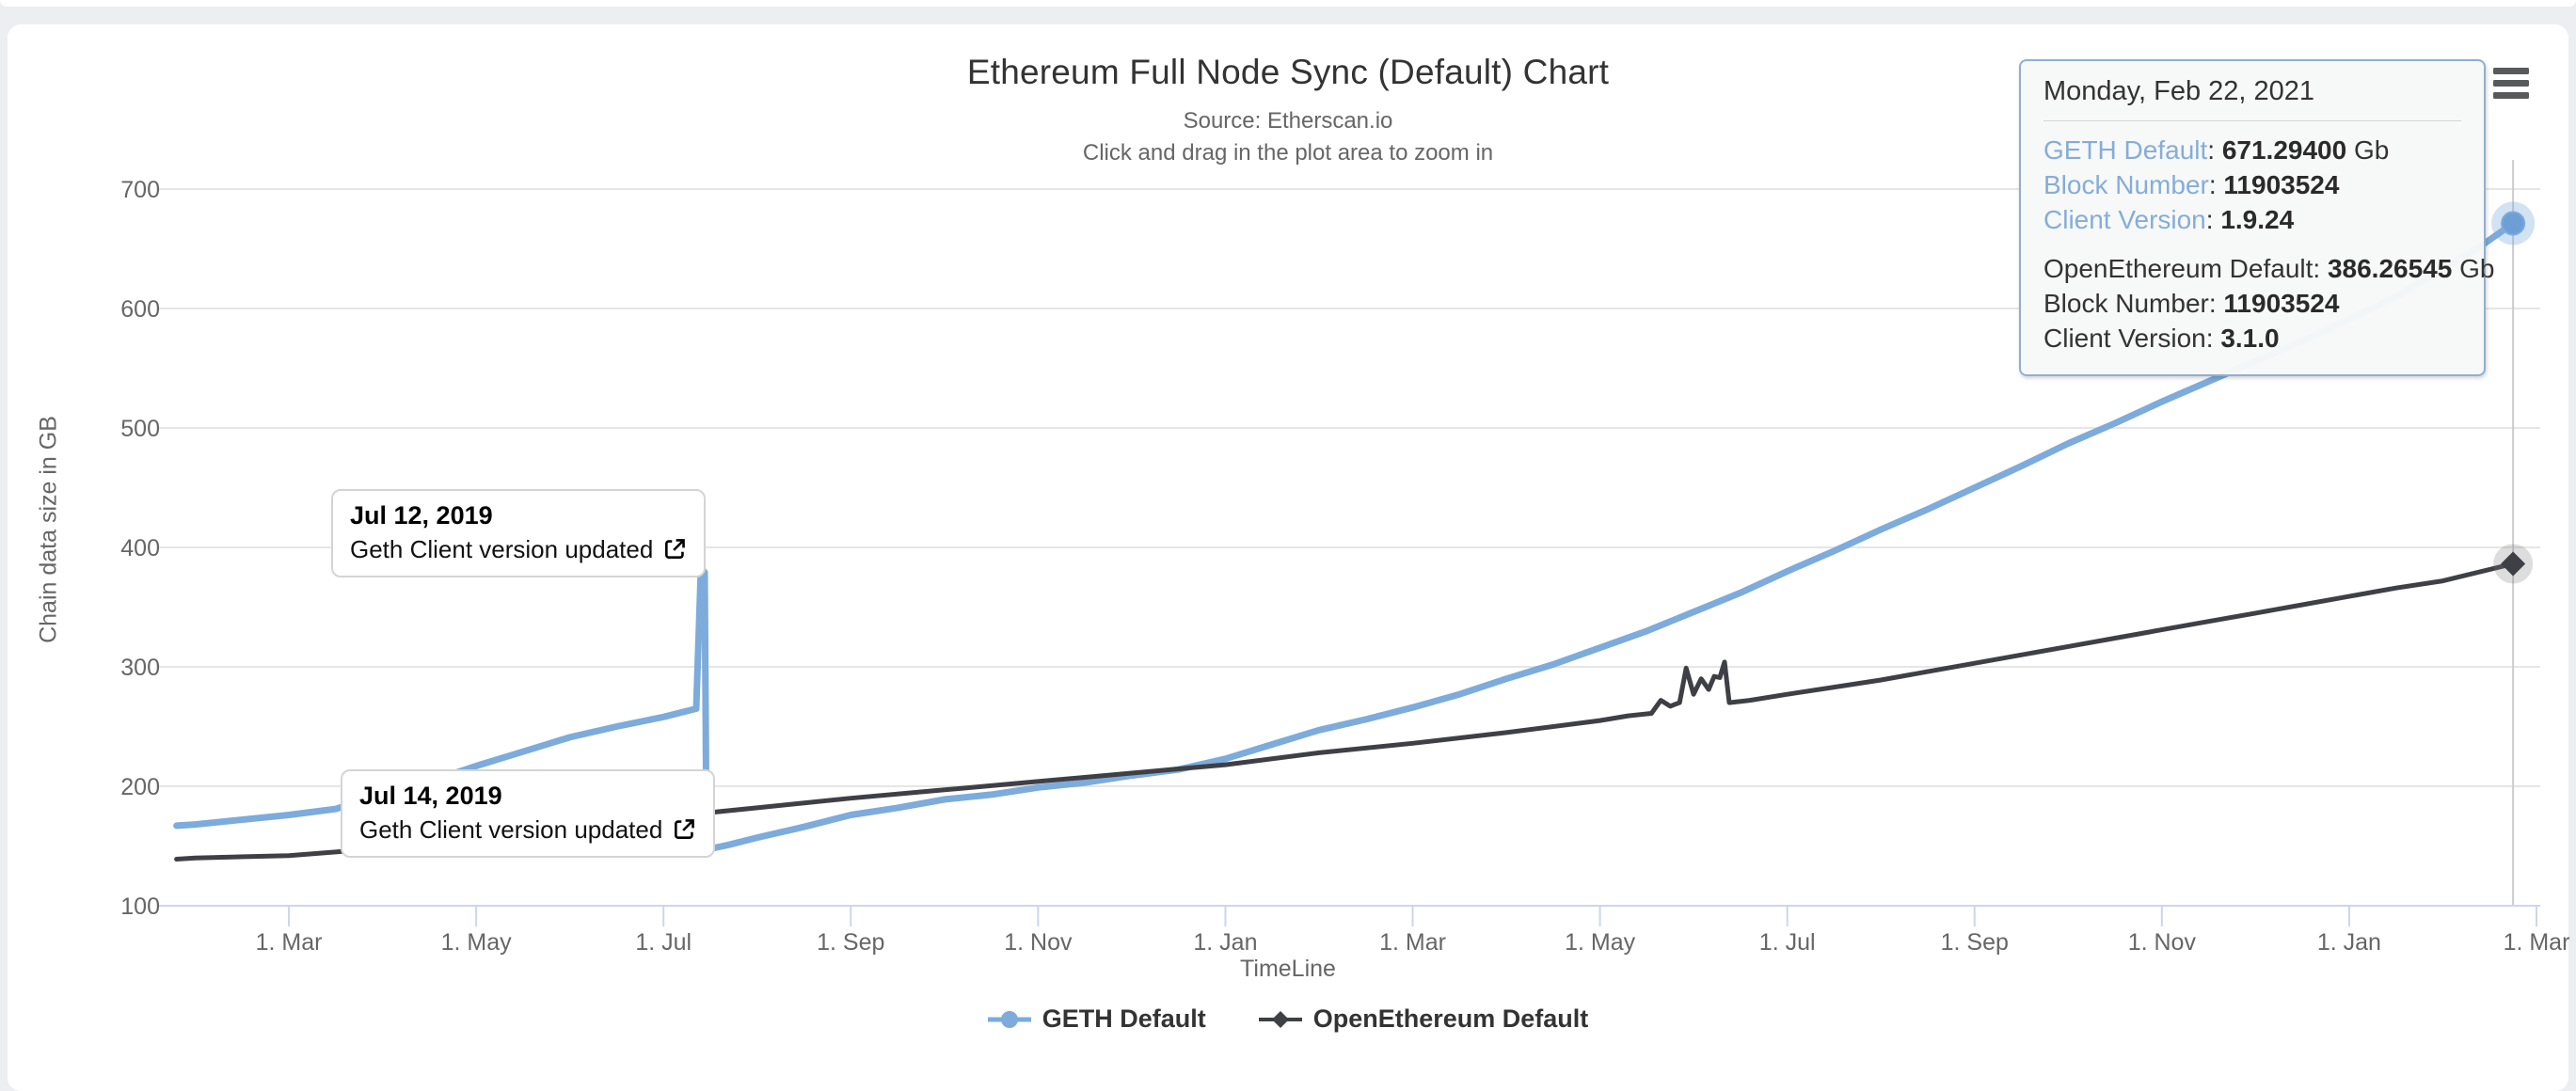 The width and height of the screenshot is (2576, 1091). I want to click on geth-point-marker, so click(2513, 224).